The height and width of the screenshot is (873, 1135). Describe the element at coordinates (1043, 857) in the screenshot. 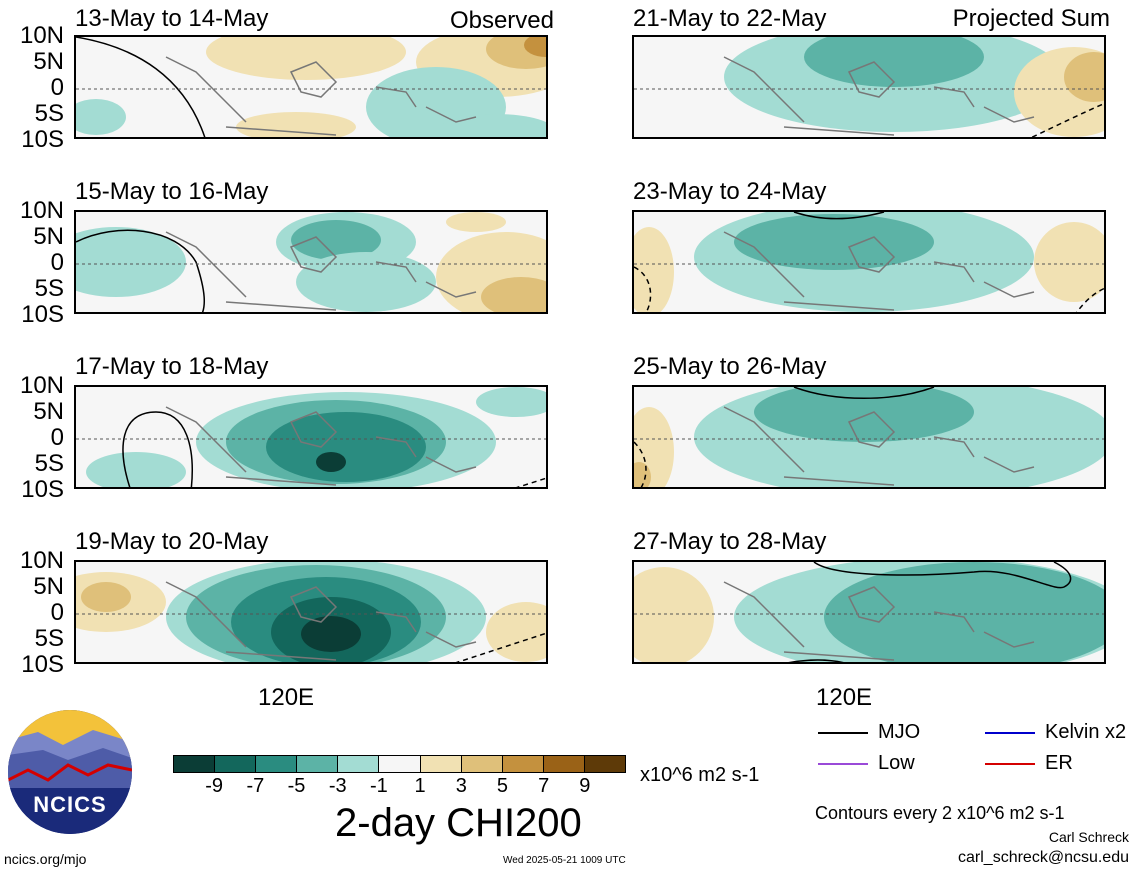

I see `author-email: carl_schreck@ncsu.edu` at that location.